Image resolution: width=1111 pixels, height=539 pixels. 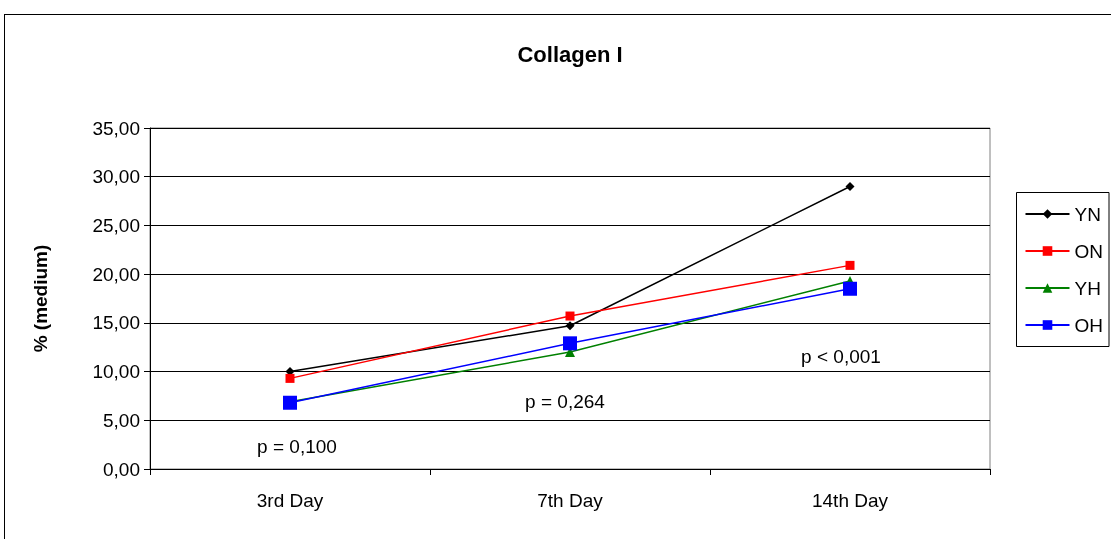 I want to click on annotation: p = 0,264, so click(x=565, y=401).